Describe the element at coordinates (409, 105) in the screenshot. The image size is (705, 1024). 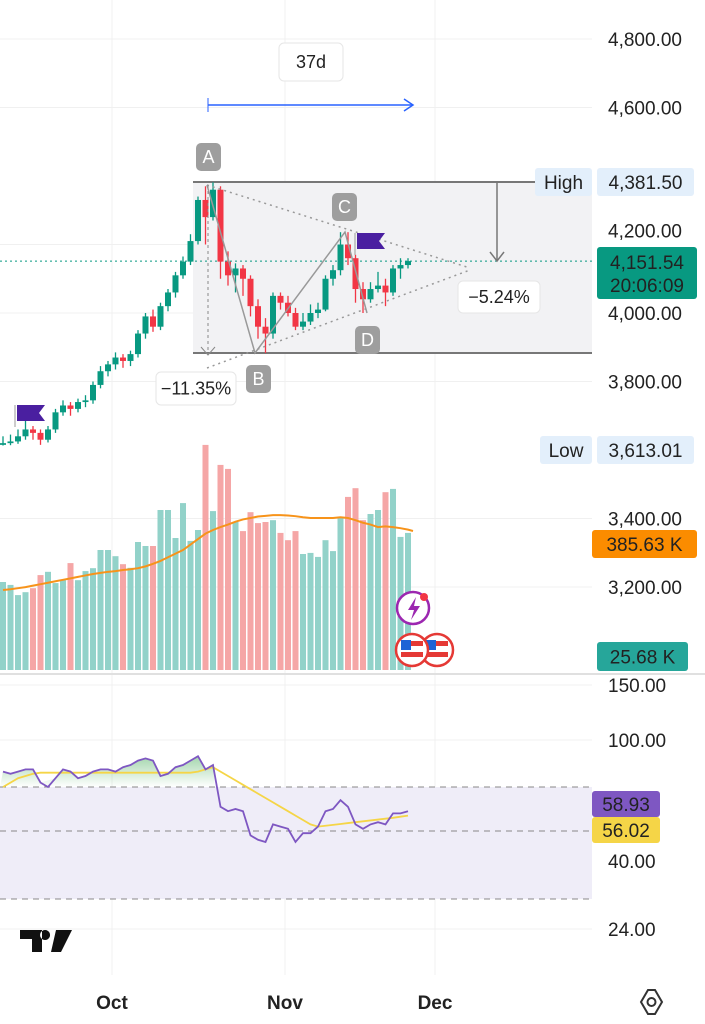
I see `arrow-right-icon` at that location.